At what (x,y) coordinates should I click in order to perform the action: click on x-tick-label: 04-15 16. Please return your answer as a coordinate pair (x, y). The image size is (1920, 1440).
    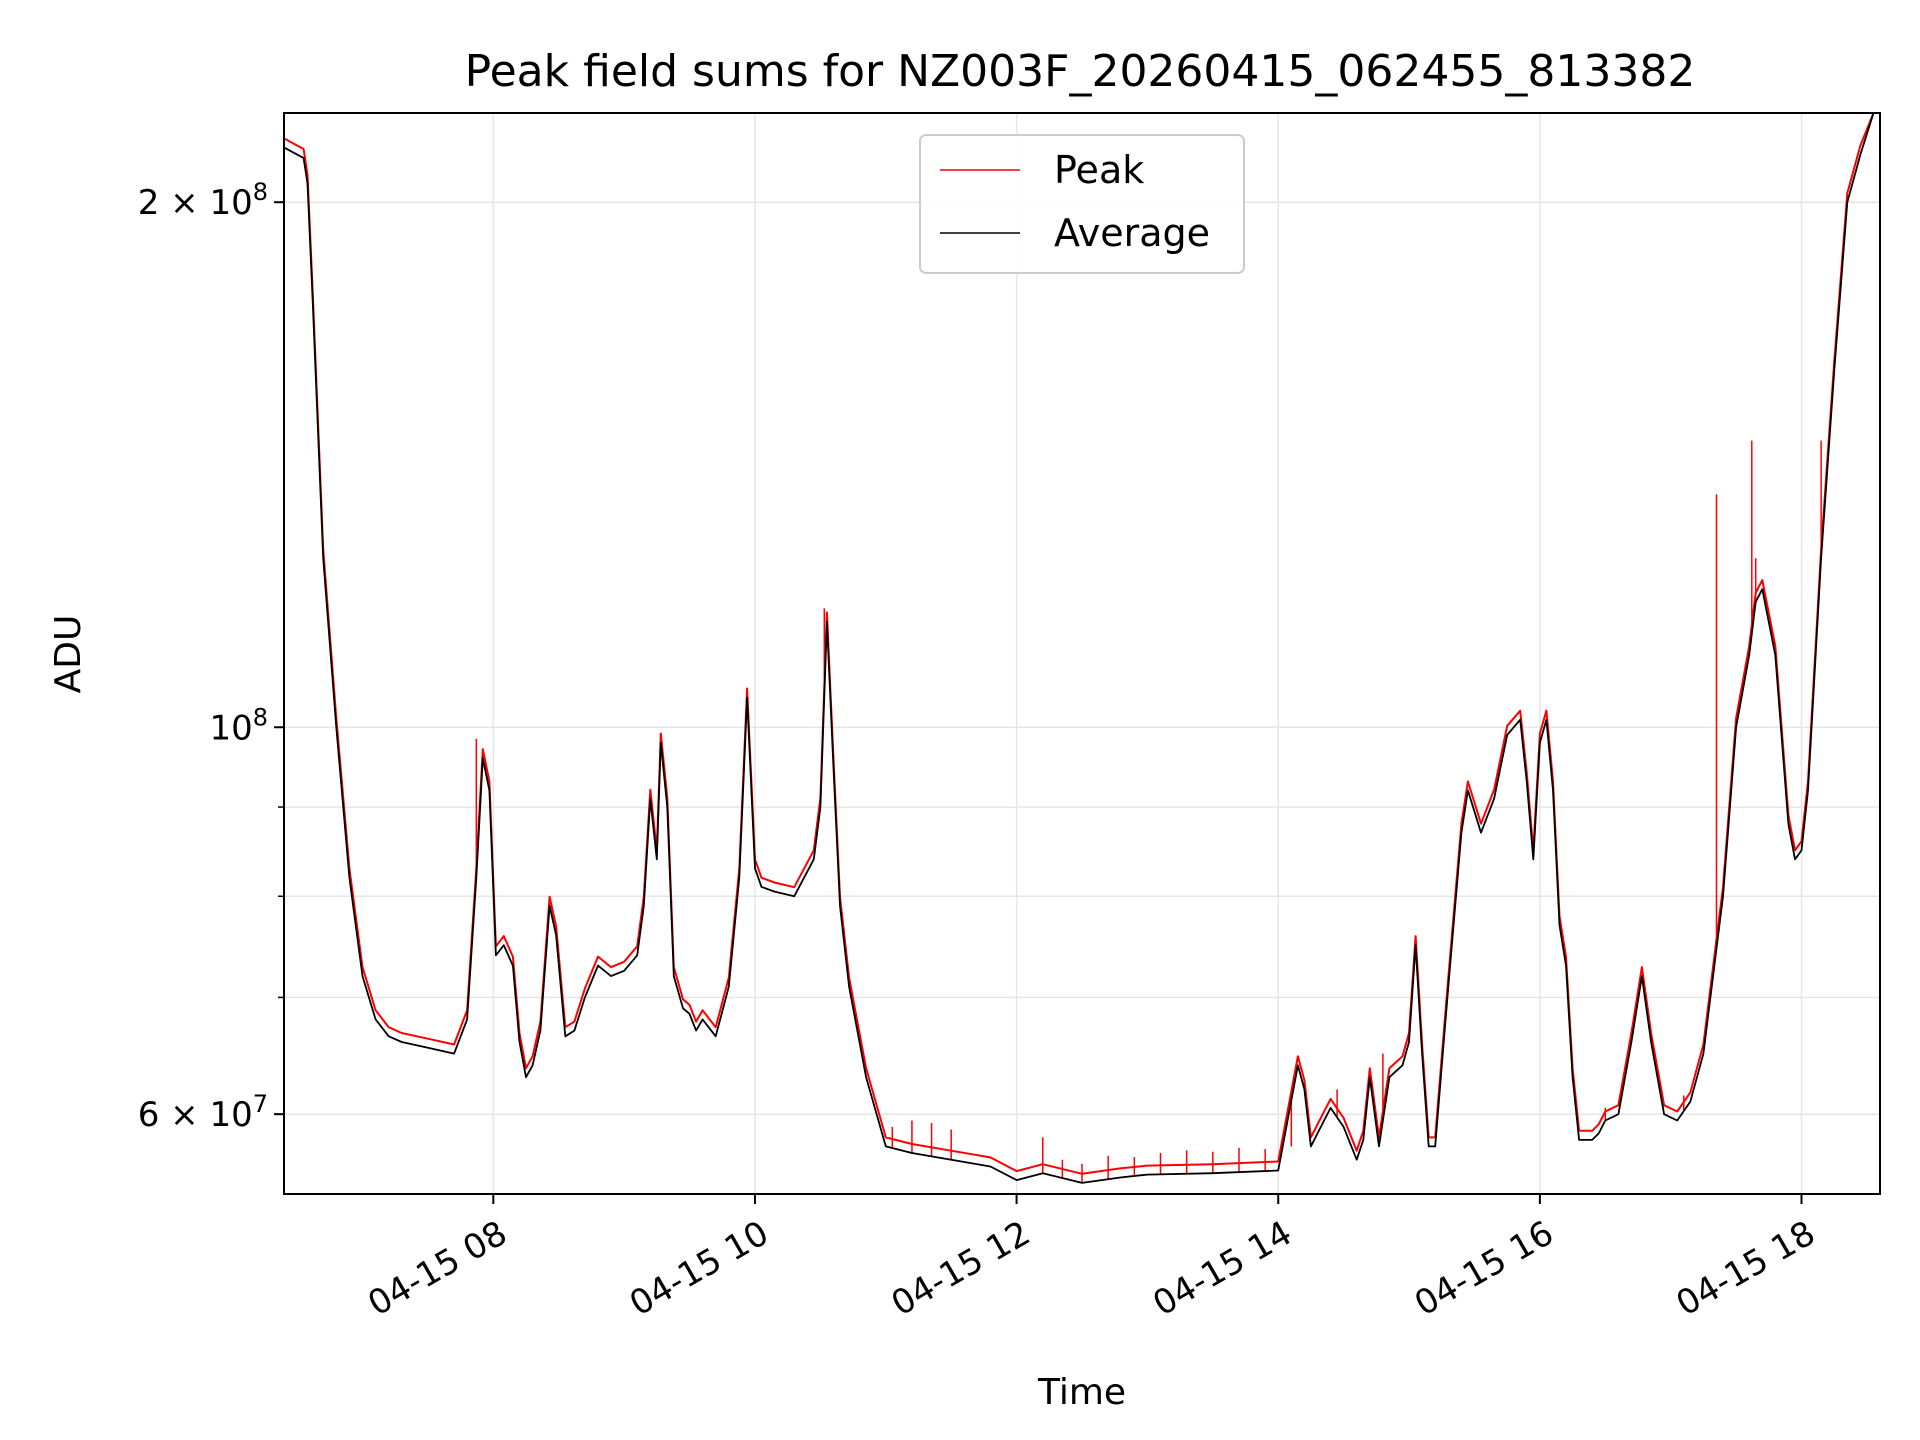
    Looking at the image, I should click on (1484, 1268).